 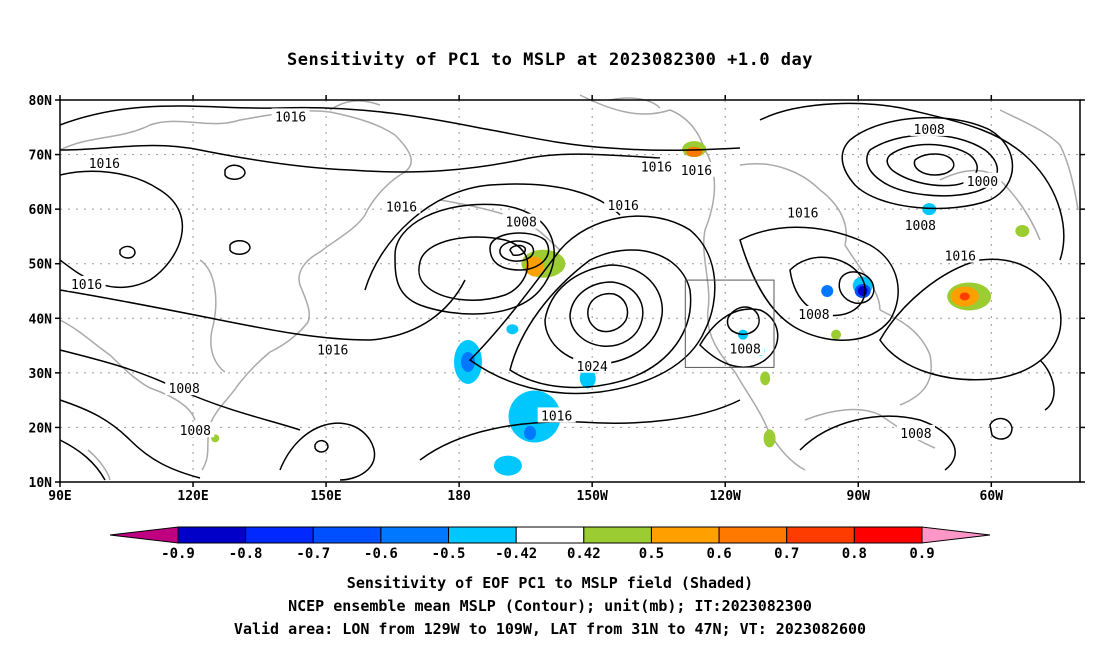 What do you see at coordinates (41, 101) in the screenshot?
I see `lat-label: 80N` at bounding box center [41, 101].